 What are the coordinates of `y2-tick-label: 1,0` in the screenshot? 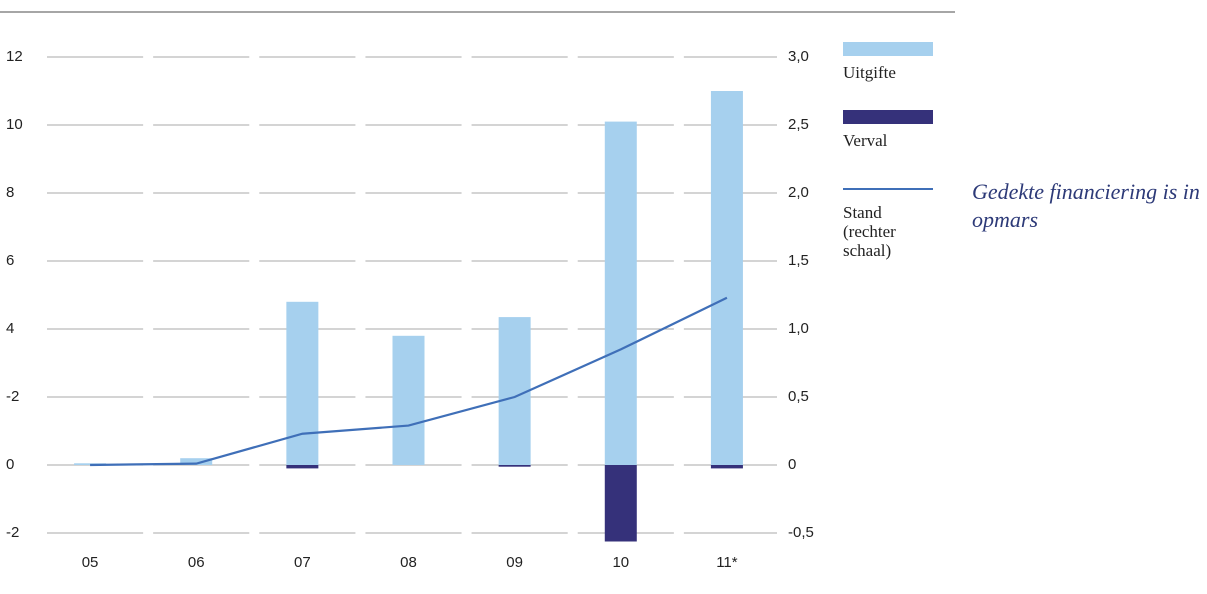 It's located at (798, 328).